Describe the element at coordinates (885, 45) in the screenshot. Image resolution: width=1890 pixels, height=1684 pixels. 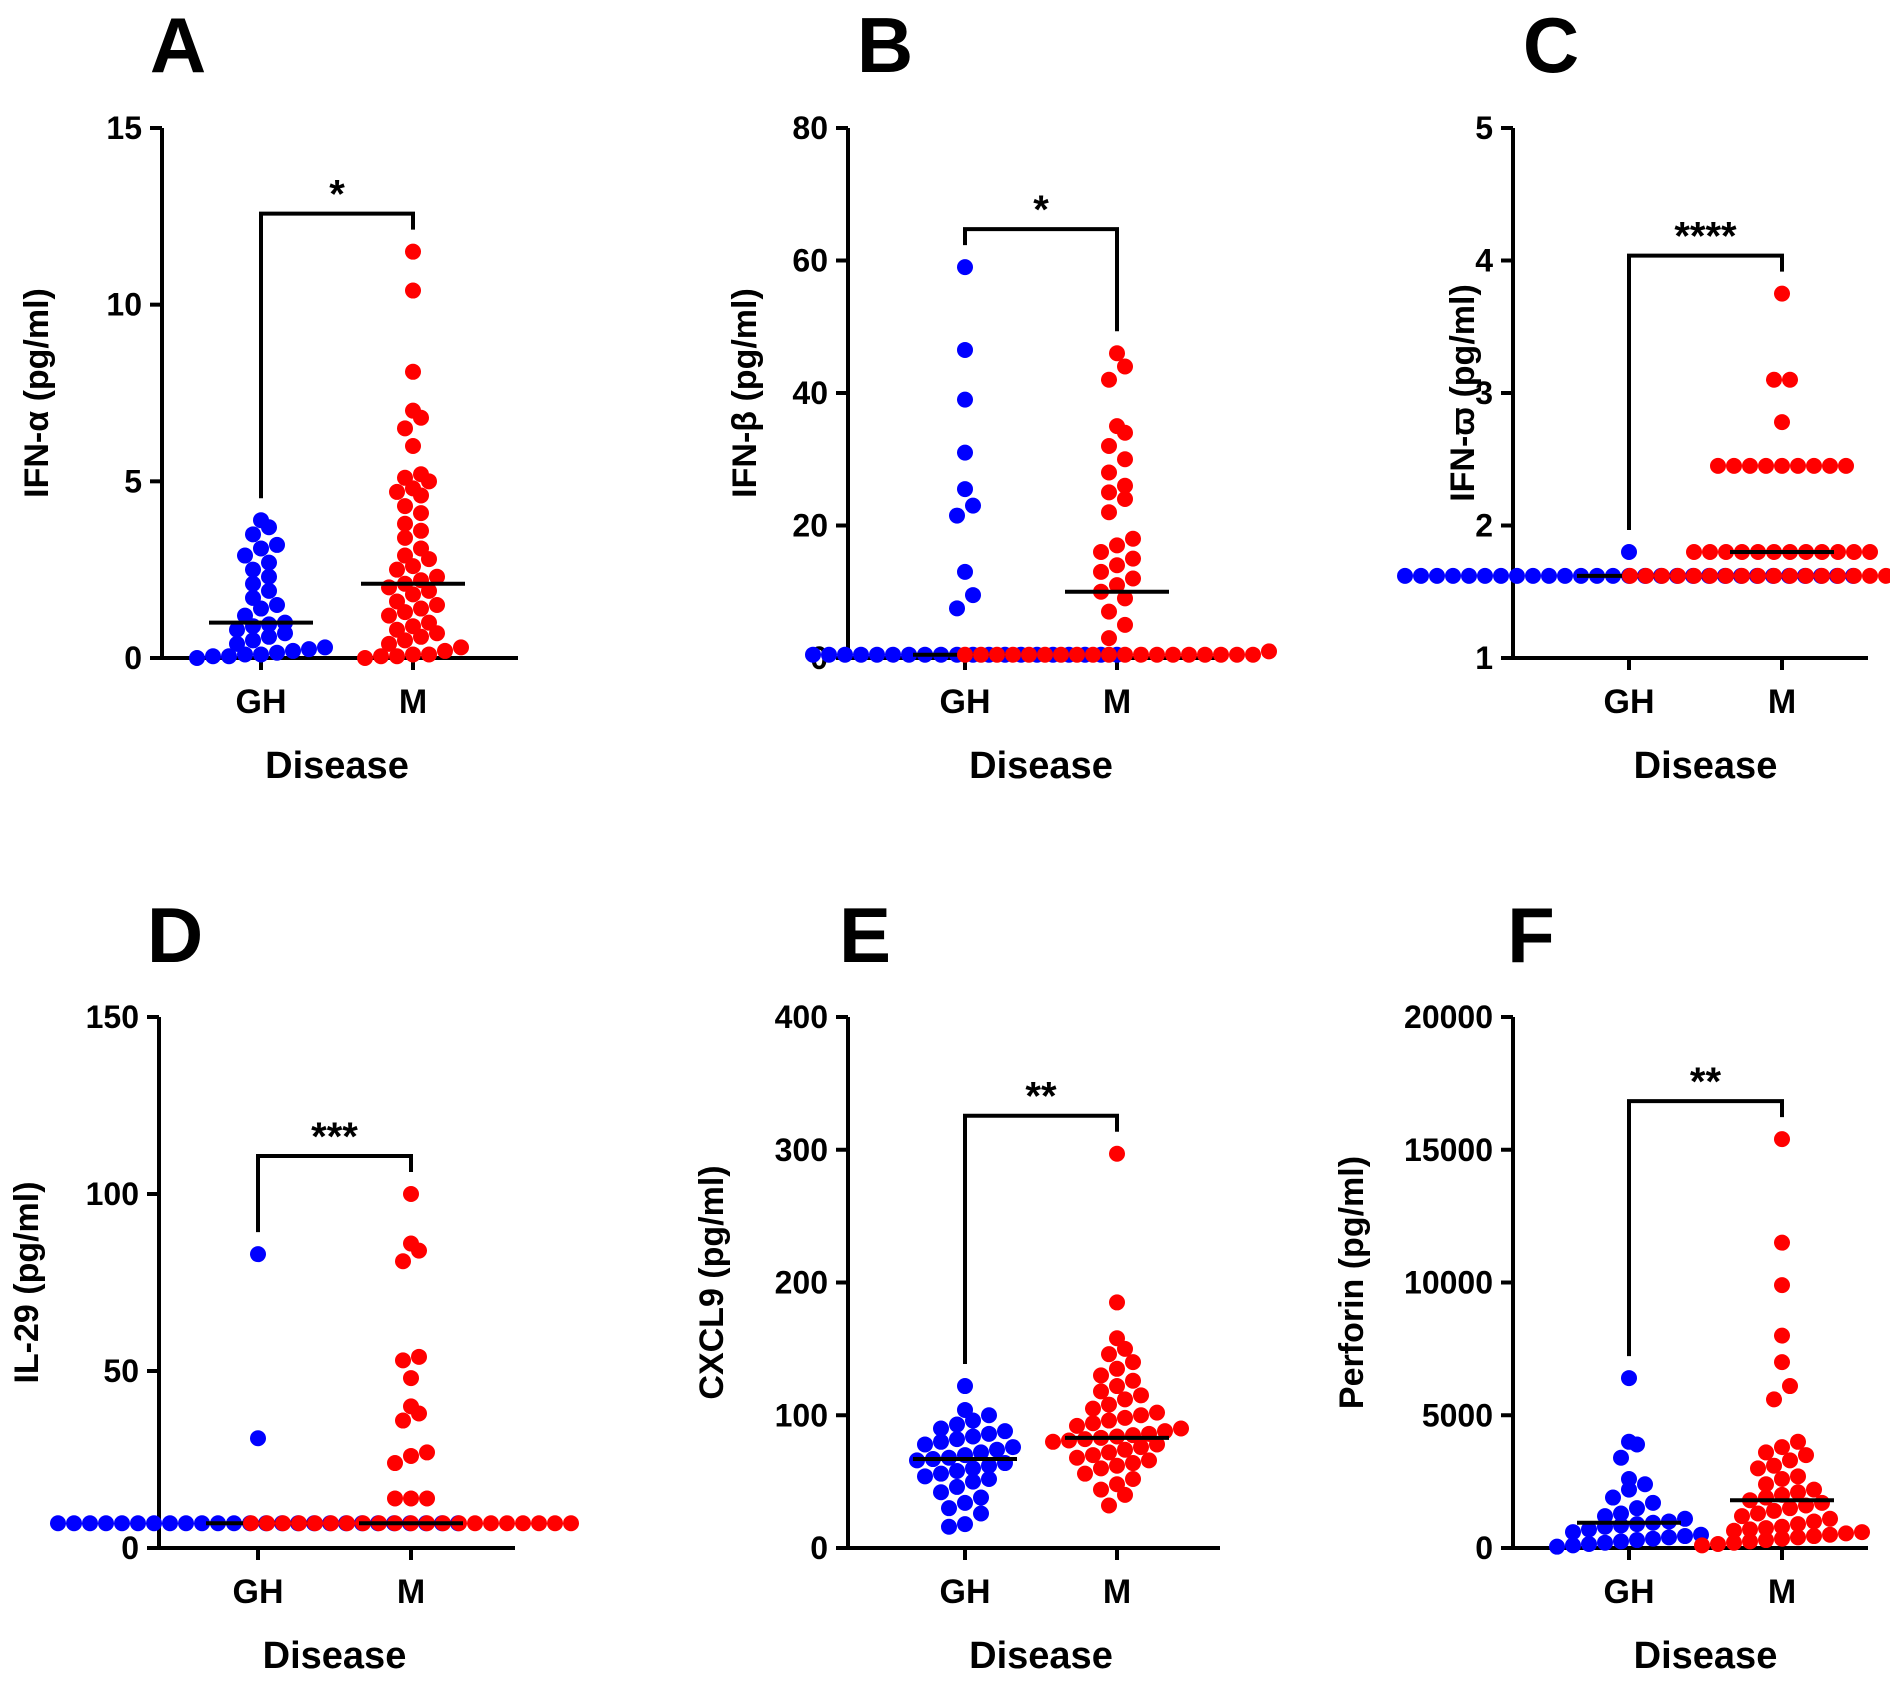
I see `panel-letter: B` at that location.